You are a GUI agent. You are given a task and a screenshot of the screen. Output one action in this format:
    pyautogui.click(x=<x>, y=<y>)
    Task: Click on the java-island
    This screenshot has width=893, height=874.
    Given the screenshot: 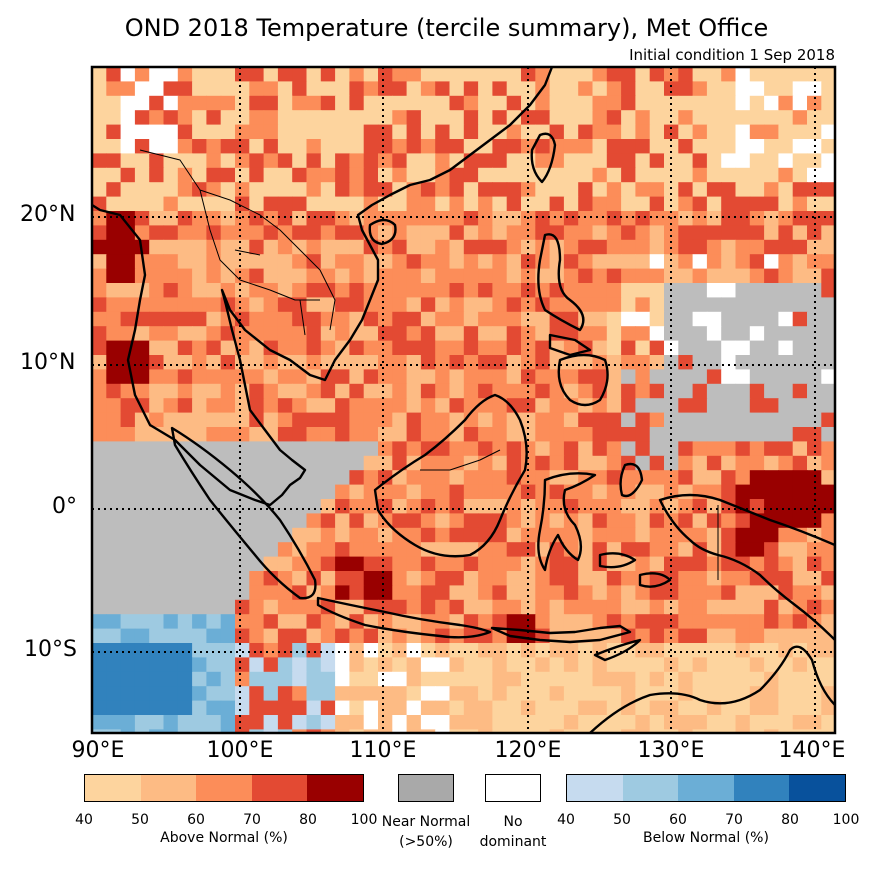 What is the action you would take?
    pyautogui.click(x=404, y=617)
    